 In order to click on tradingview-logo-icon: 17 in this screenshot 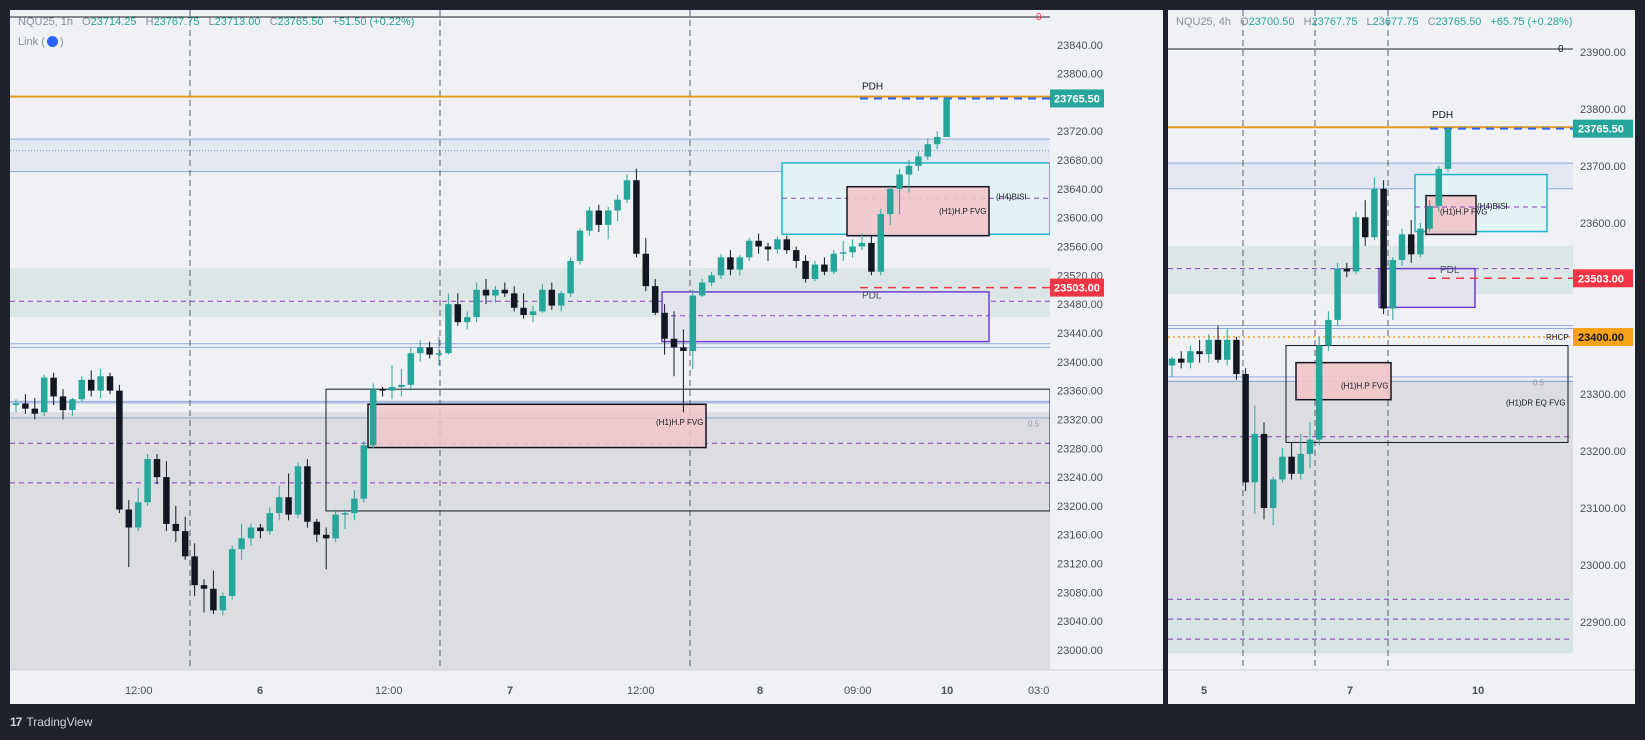, I will do `click(16, 722)`.